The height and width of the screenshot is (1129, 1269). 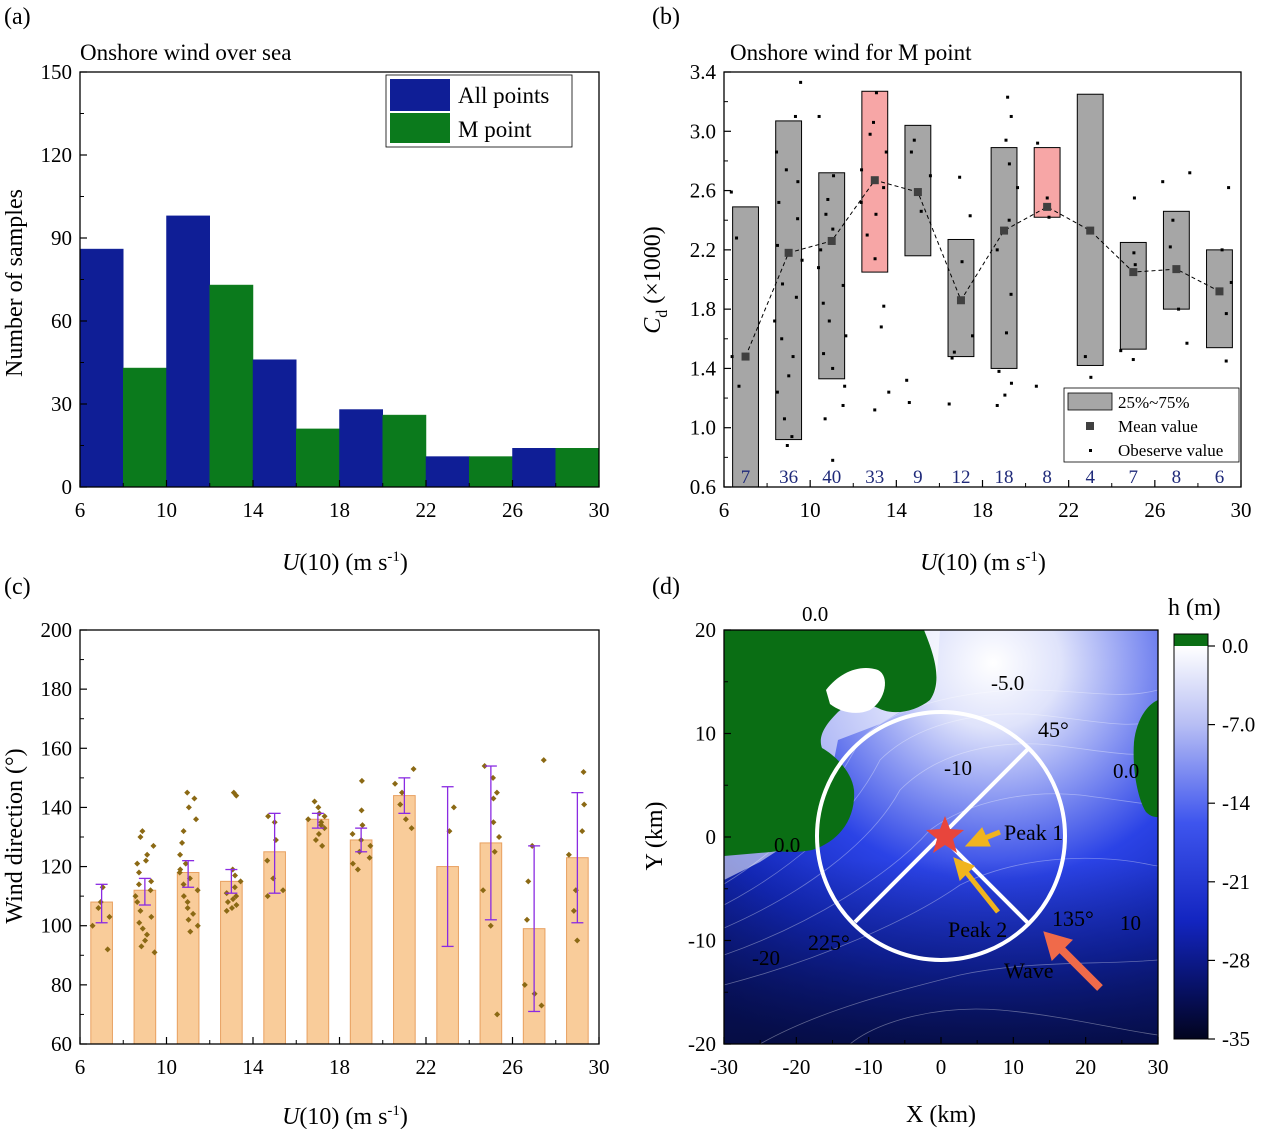 I want to click on y-tick-label: 3.4, so click(x=703, y=72).